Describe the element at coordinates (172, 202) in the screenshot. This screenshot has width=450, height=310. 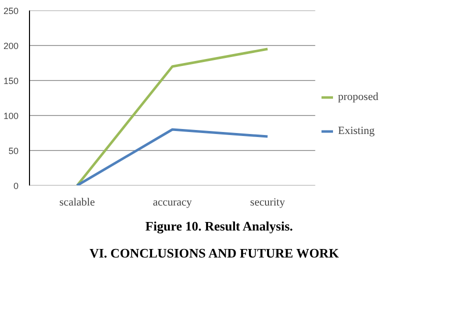
I see `x-tick-label: accuracy` at that location.